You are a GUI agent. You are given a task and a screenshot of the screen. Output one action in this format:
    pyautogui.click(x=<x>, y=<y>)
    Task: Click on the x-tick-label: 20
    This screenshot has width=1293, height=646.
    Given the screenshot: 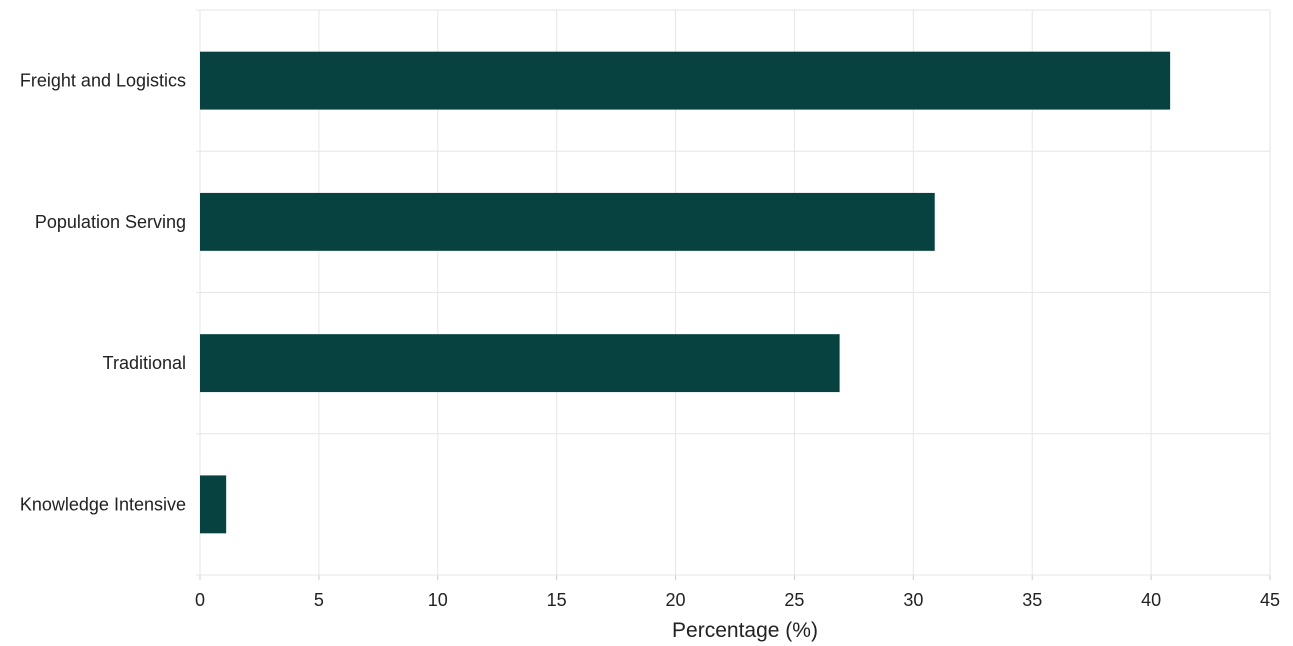 What is the action you would take?
    pyautogui.click(x=676, y=600)
    